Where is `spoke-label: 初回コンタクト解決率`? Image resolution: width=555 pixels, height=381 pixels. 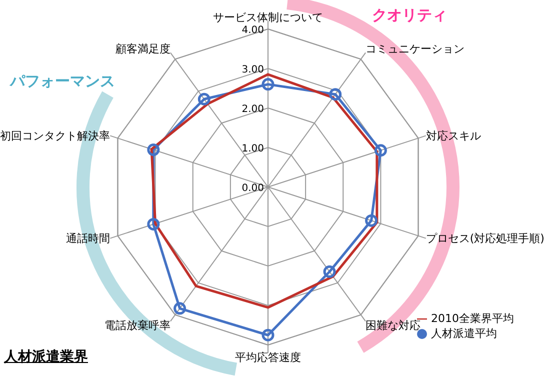
spoke-label: 初回コンタクト解決率 is located at coordinates (55, 136).